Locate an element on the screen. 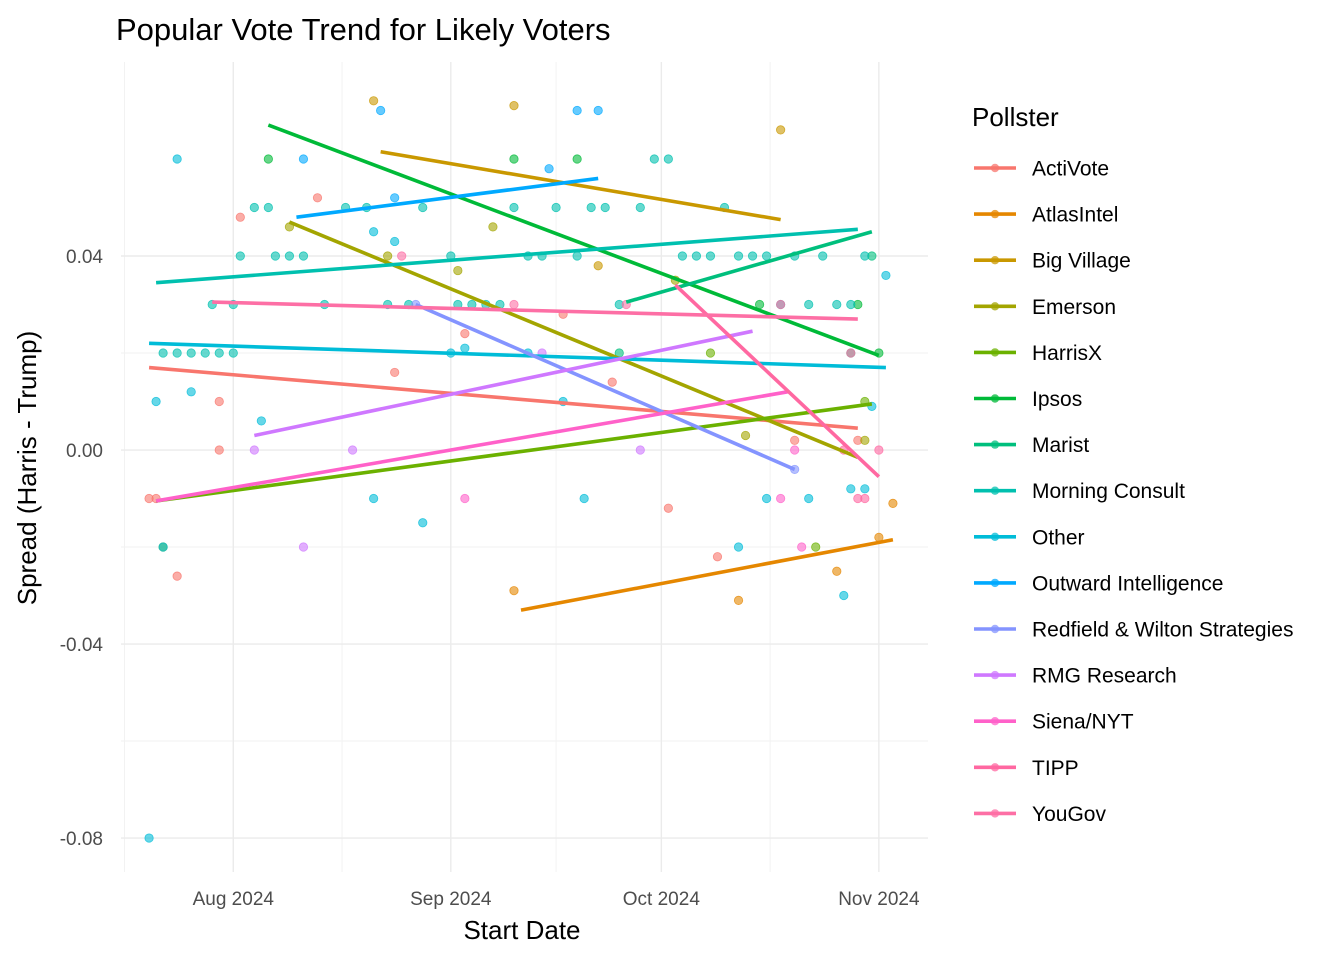 The width and height of the screenshot is (1344, 960). legend-label: ActiVote is located at coordinates (1070, 169).